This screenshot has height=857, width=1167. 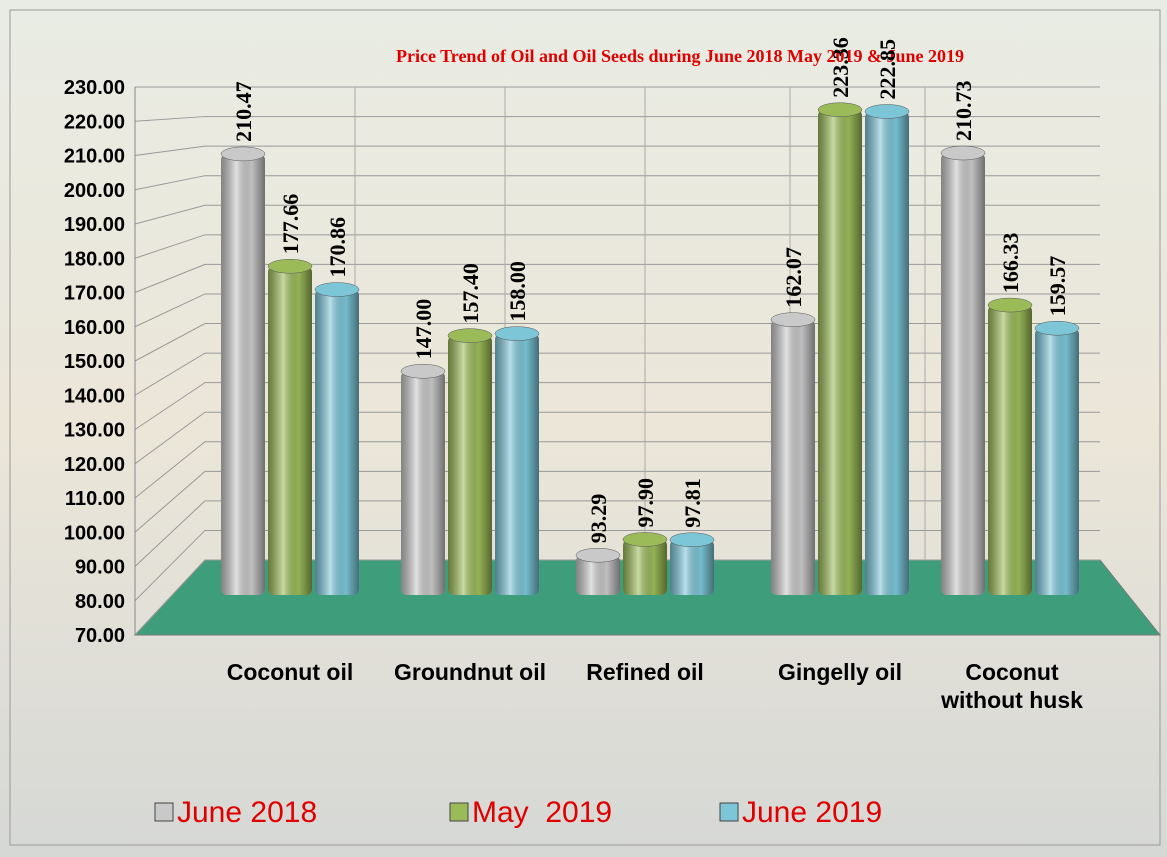 I want to click on y-tick-label: 200.00, so click(x=94, y=191).